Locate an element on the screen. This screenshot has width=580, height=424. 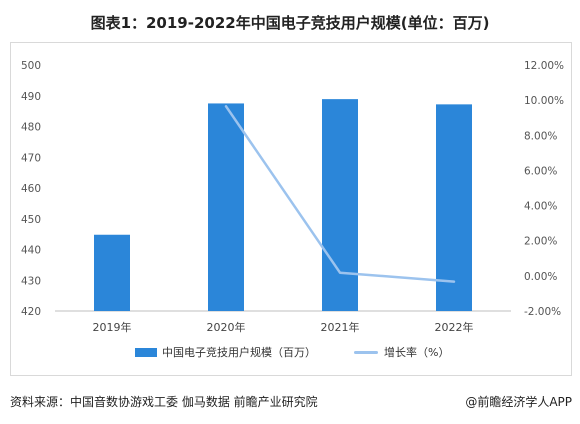
y-left-tick-label: 430 is located at coordinates (31, 281).